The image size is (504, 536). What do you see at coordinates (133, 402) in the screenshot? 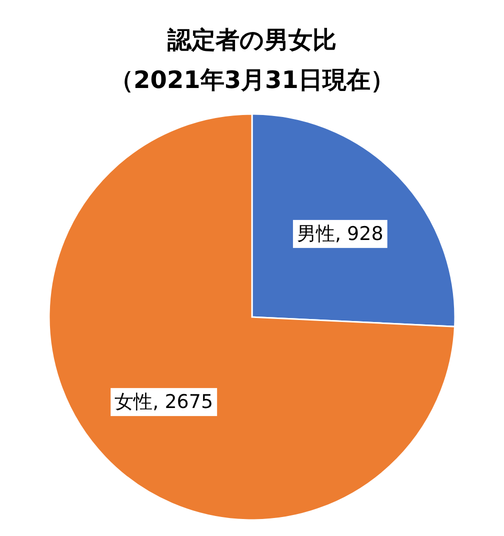
I see `slice-label: 女性` at bounding box center [133, 402].